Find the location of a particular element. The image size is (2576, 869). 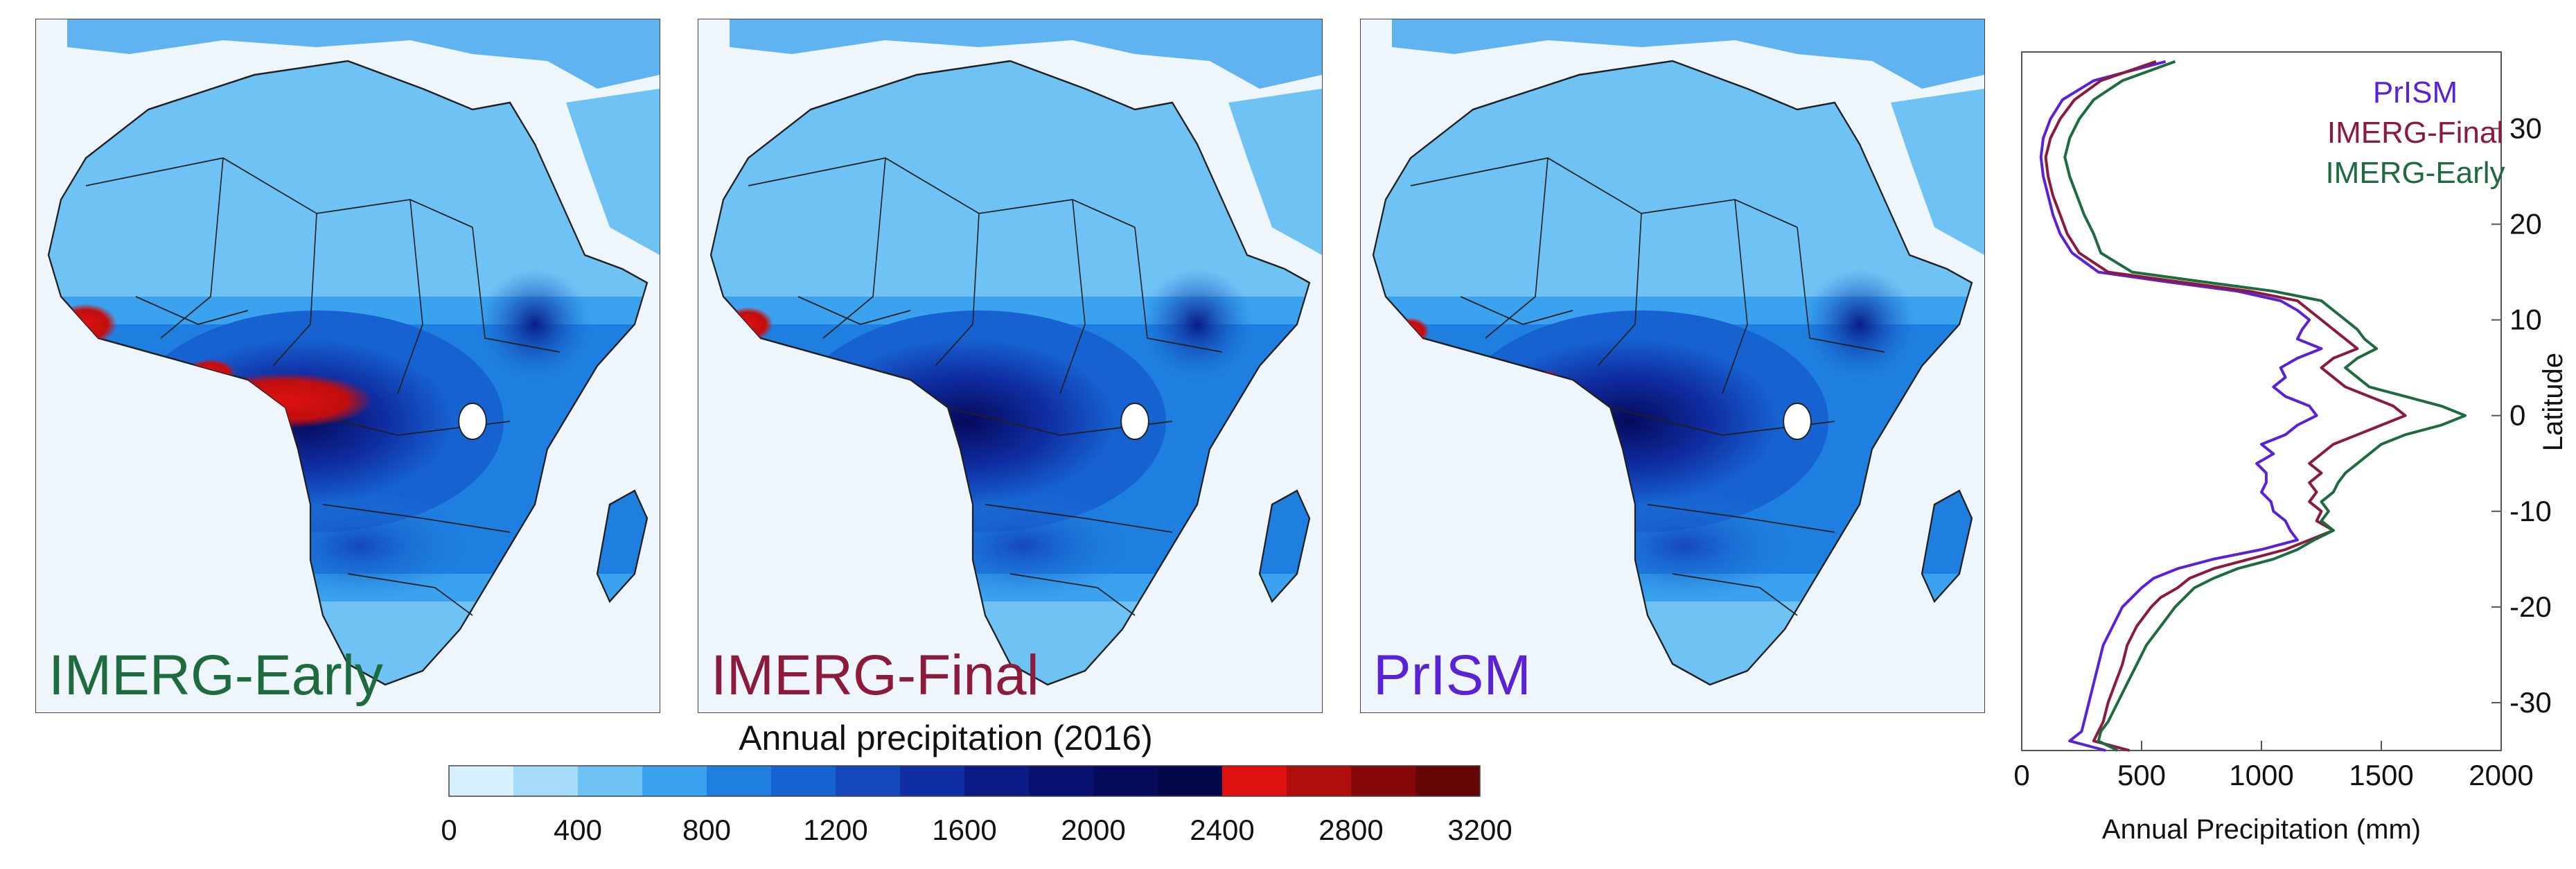

colorbar-tick-label: 1200 is located at coordinates (835, 830).